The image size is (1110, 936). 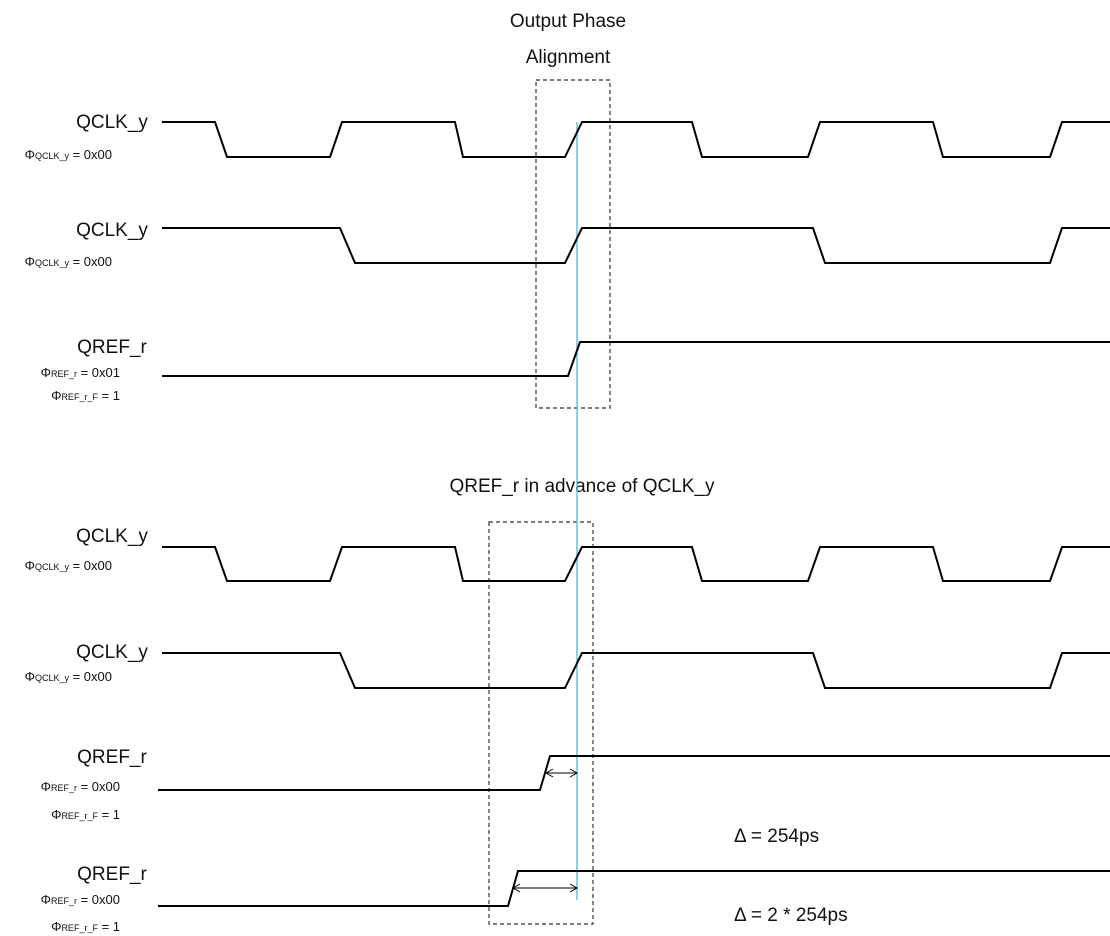 What do you see at coordinates (90, 261) in the screenshot?
I see `phase-setting-2-value: = 0x00` at bounding box center [90, 261].